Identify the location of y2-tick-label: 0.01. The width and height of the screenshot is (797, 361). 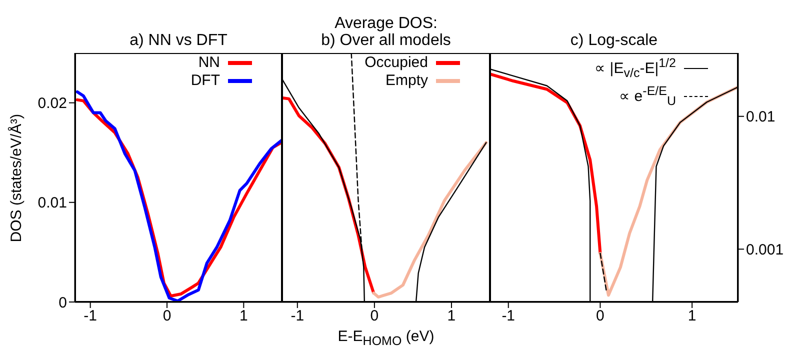
(761, 117).